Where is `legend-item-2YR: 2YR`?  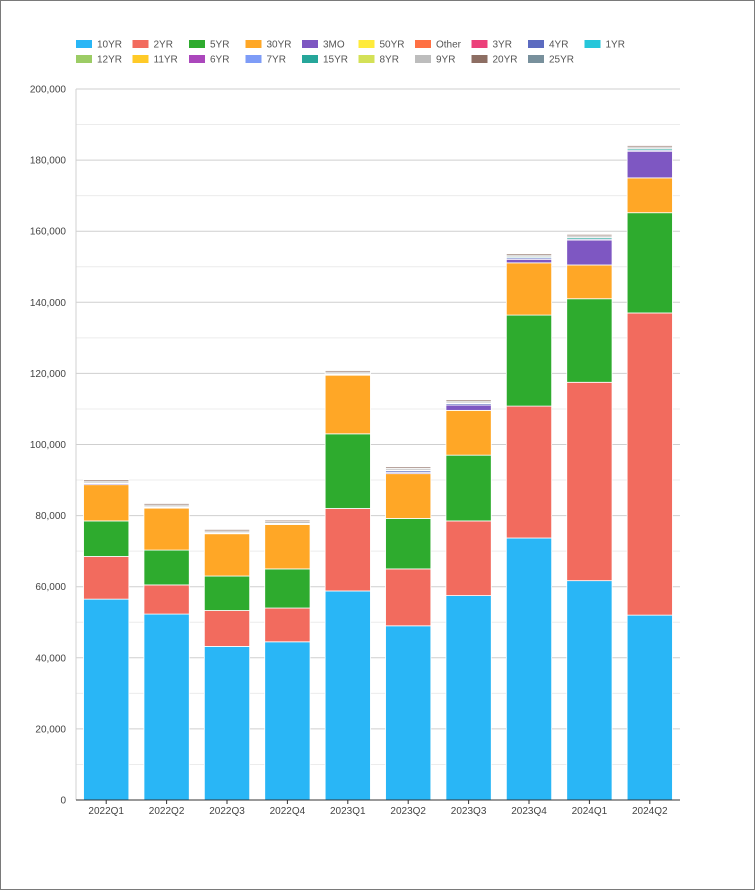 legend-item-2YR: 2YR is located at coordinates (152, 45).